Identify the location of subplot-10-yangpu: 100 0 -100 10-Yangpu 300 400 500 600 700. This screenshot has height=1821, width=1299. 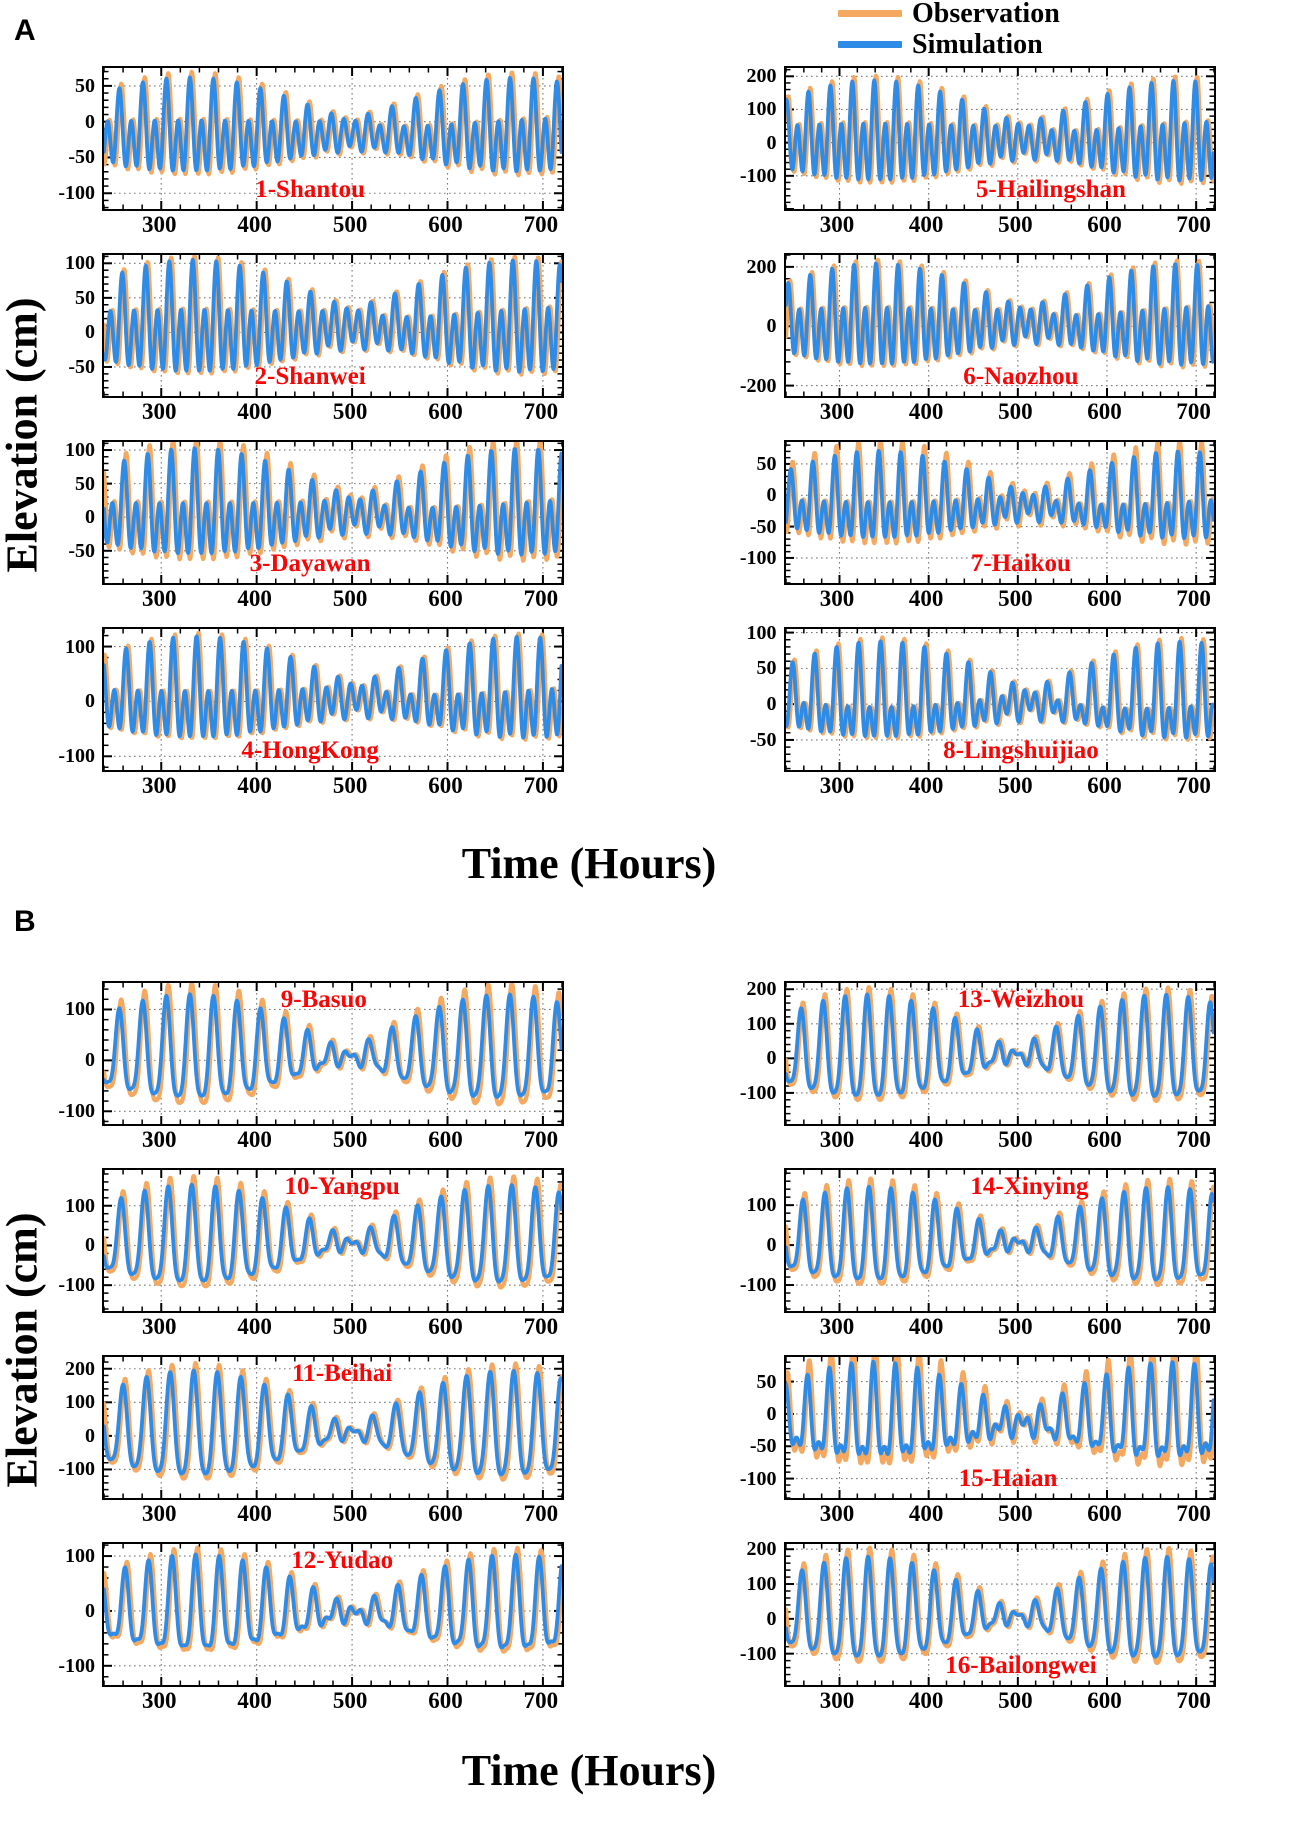
(347, 1256).